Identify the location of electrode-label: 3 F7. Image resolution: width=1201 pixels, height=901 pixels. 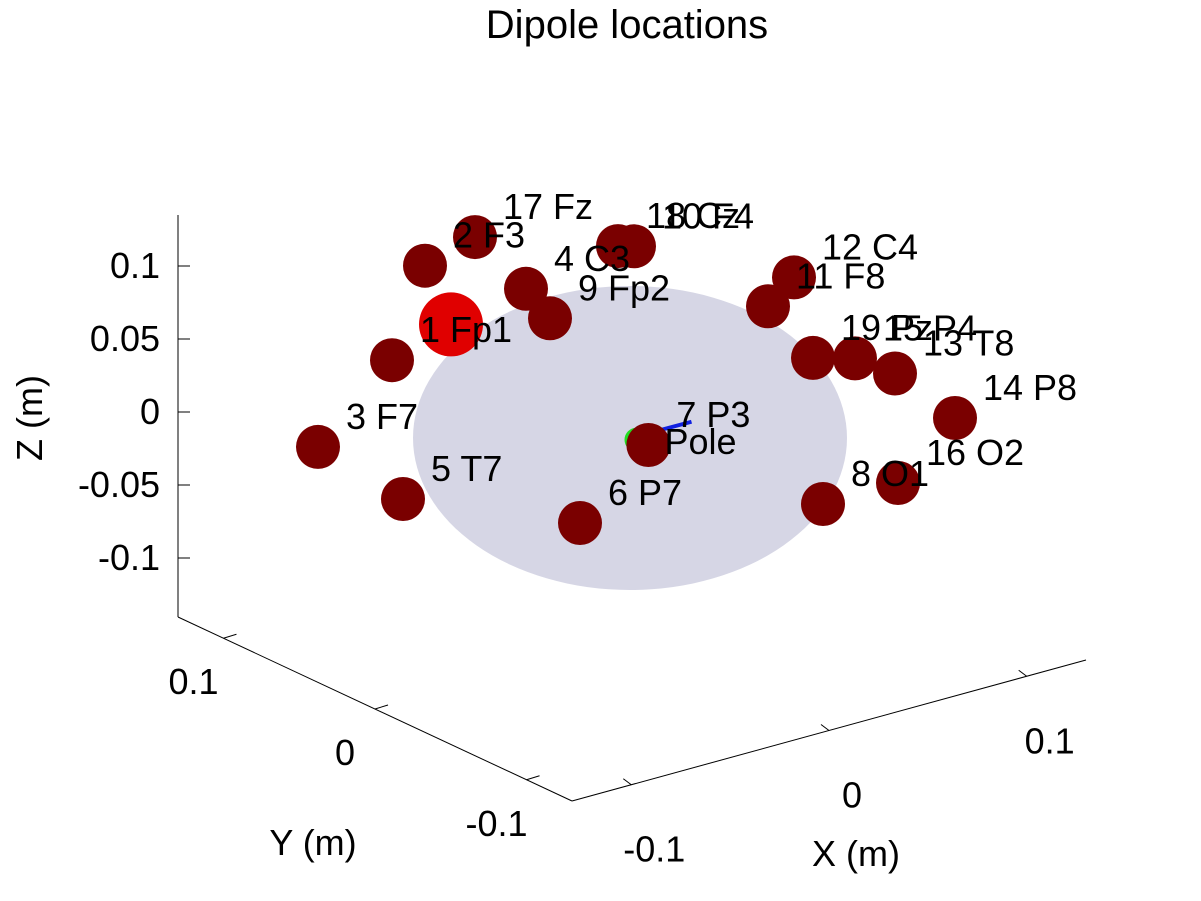
(382, 416).